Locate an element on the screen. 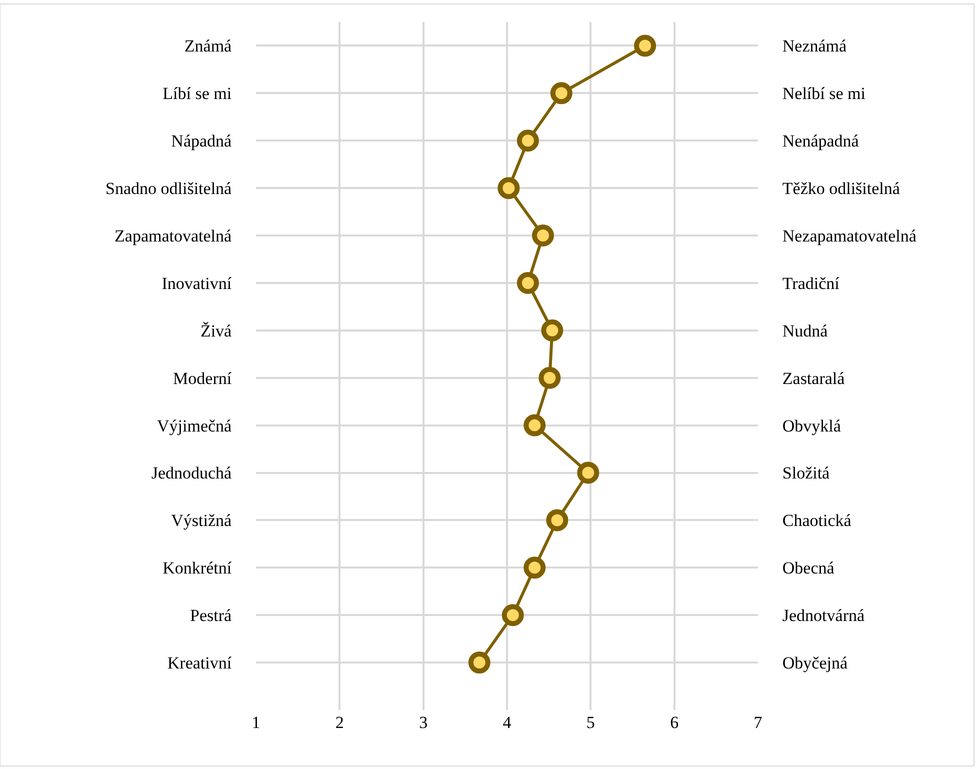 The image size is (980, 769). x-tick-label: 5 is located at coordinates (590, 722).